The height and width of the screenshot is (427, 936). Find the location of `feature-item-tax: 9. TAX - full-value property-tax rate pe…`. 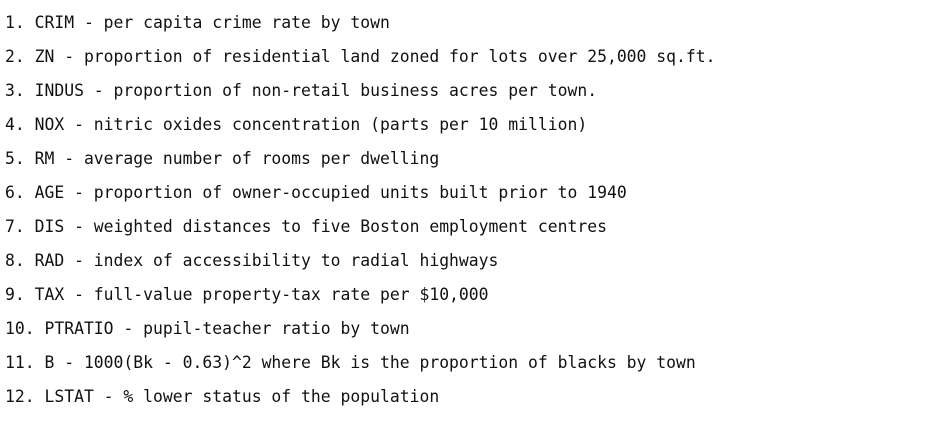

feature-item-tax: 9. TAX - full-value property-tax rate pe… is located at coordinates (247, 294).